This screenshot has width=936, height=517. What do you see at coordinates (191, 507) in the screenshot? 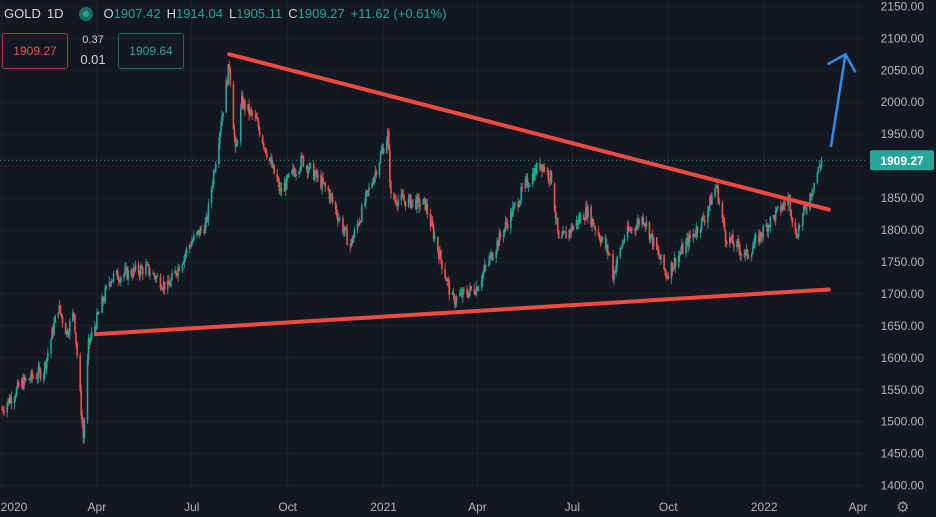
I see `time-tick-label: Jul` at bounding box center [191, 507].